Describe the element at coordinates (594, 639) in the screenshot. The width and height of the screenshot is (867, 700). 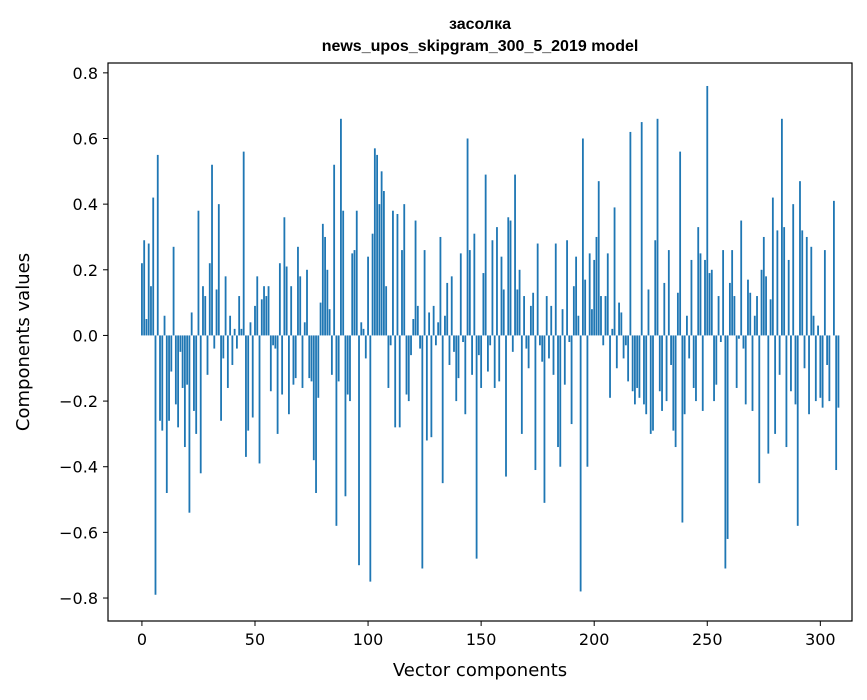
I see `x-tick-label: 200` at that location.